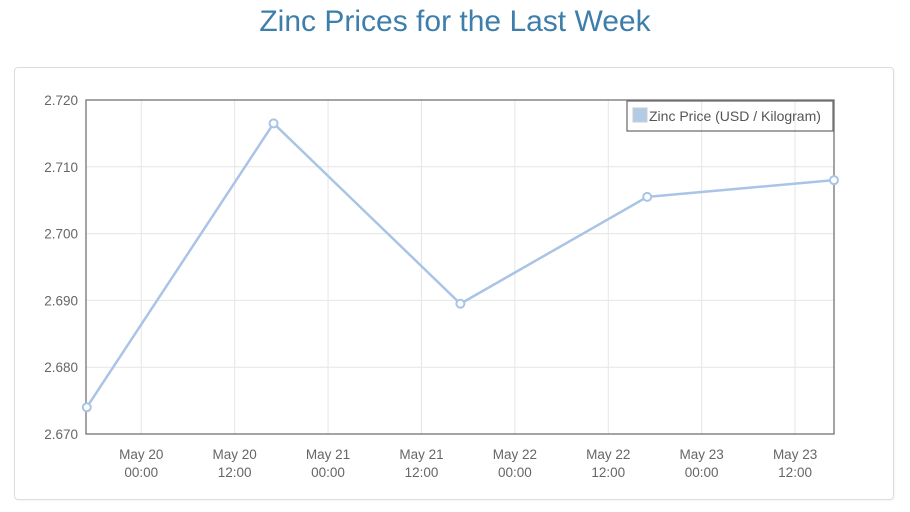  What do you see at coordinates (61, 300) in the screenshot?
I see `y-tick-label: 2.690` at bounding box center [61, 300].